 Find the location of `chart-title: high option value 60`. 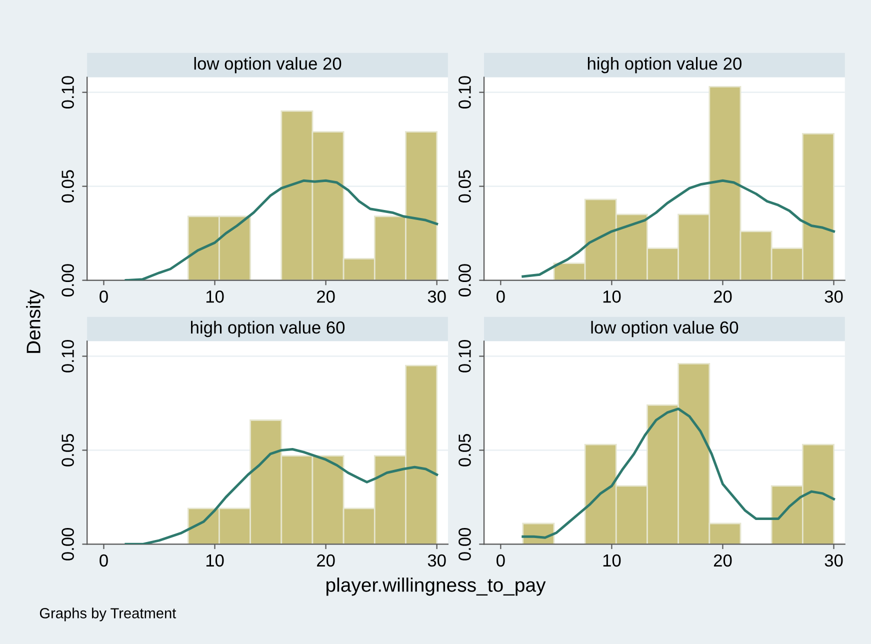

chart-title: high option value 60 is located at coordinates (268, 329).